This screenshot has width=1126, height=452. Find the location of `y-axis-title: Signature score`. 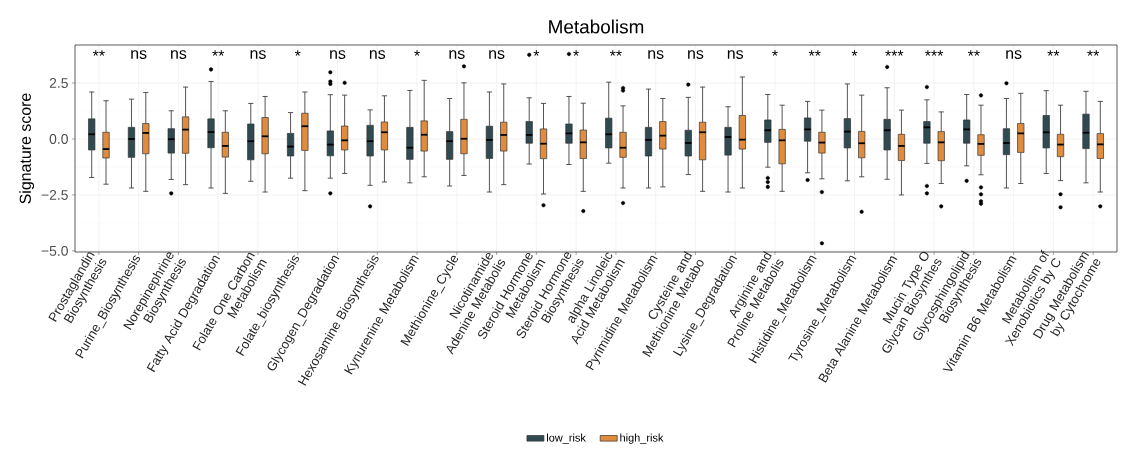

y-axis-title: Signature score is located at coordinates (27, 148).